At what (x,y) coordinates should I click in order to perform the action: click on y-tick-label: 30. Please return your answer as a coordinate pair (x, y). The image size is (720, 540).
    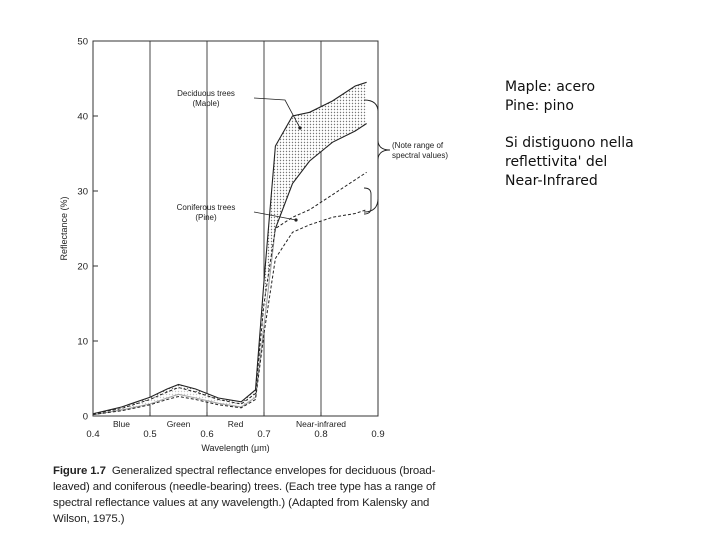
    Looking at the image, I should click on (82, 192).